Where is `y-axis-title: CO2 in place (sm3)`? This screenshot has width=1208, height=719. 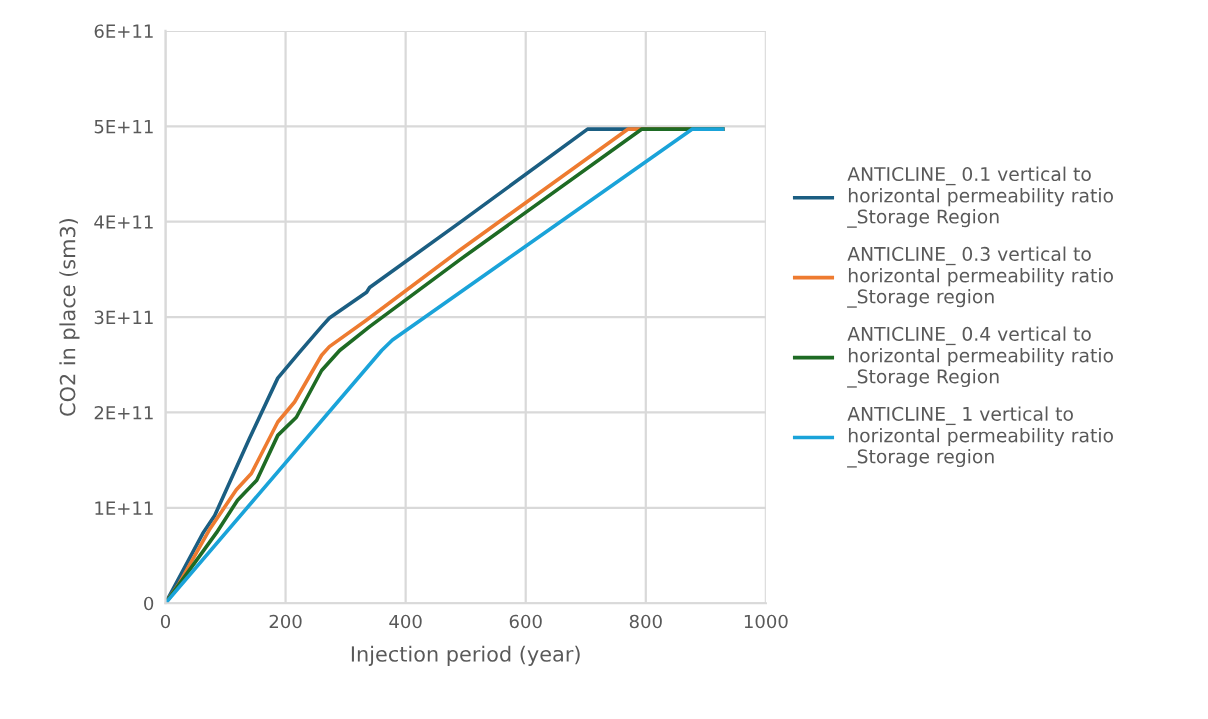 y-axis-title: CO2 in place (sm3) is located at coordinates (69, 317).